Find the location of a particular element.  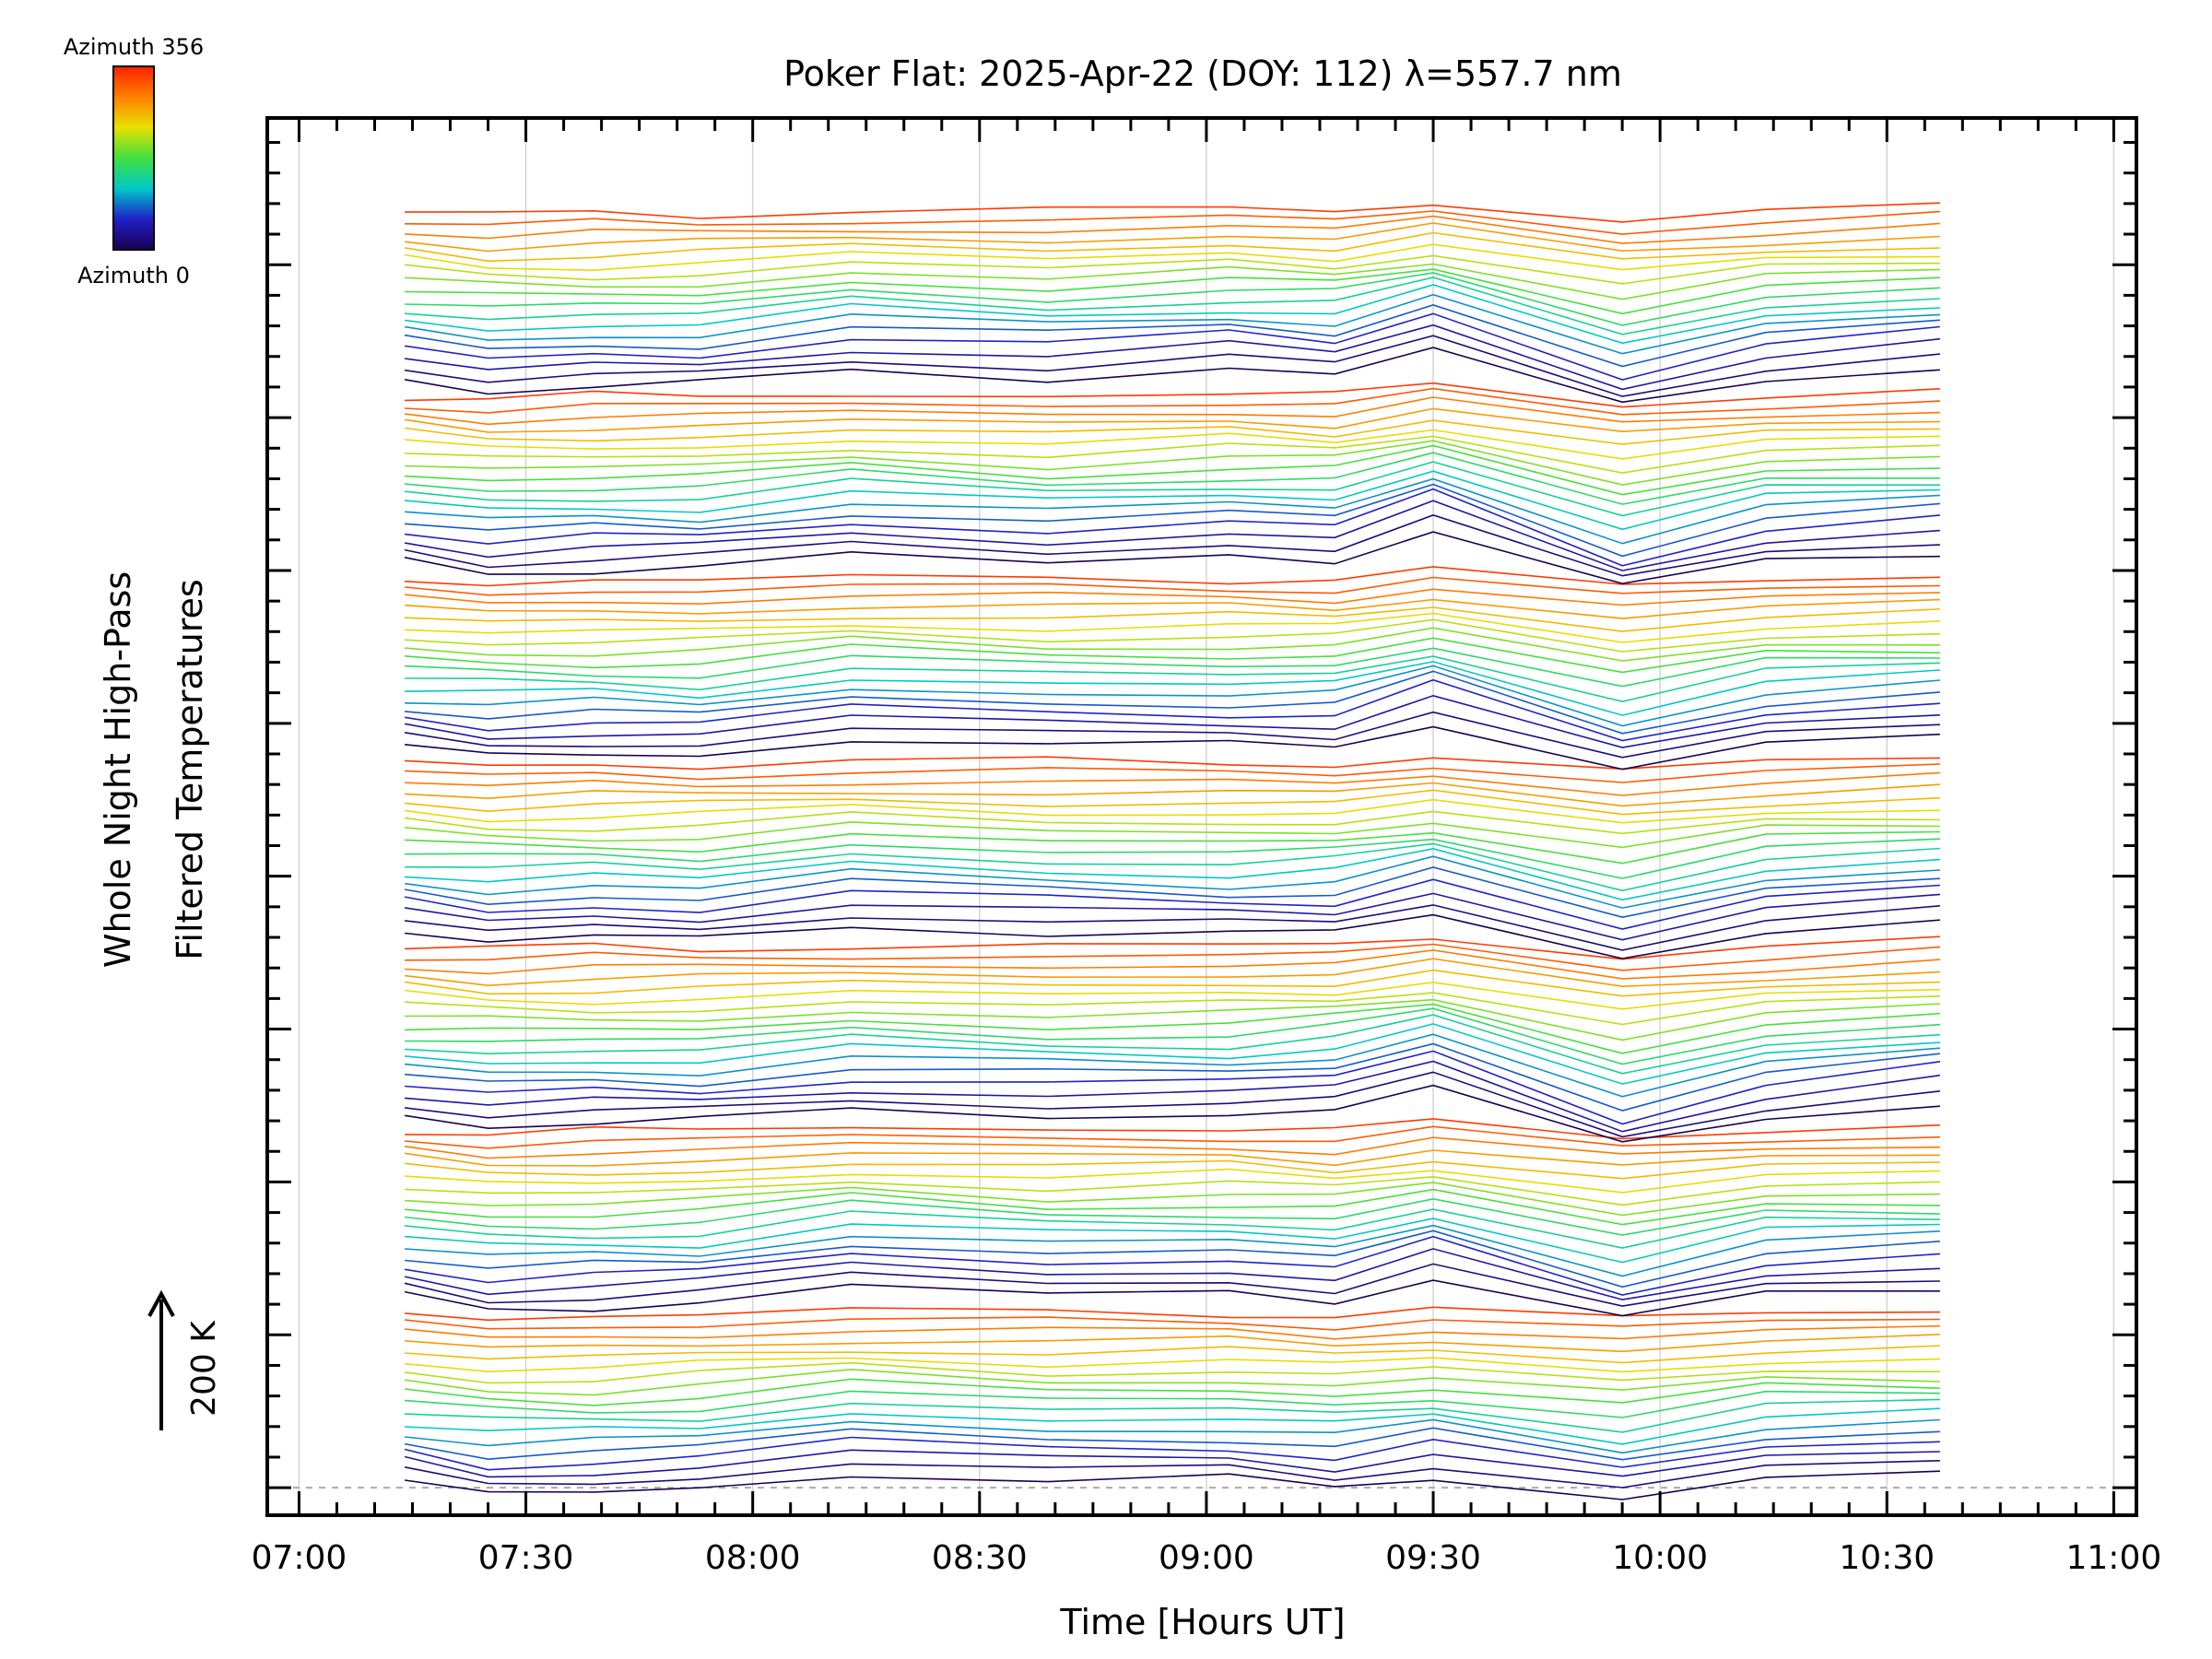

y-axis-label-line1: Whole Night High-Pass is located at coordinates (118, 769).